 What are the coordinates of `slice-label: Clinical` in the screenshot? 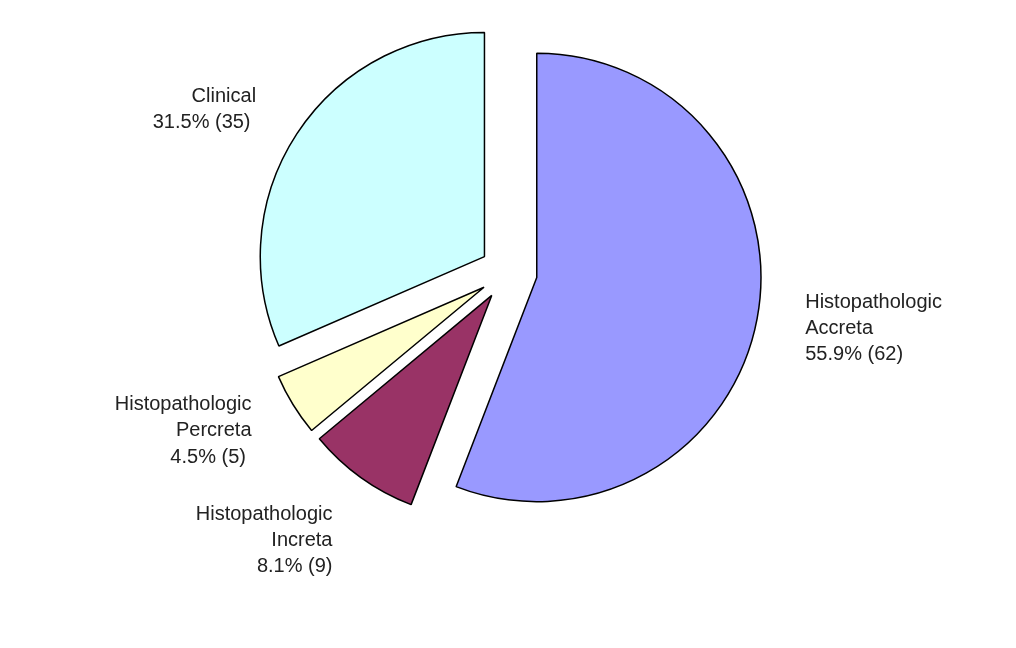 It's located at (224, 94).